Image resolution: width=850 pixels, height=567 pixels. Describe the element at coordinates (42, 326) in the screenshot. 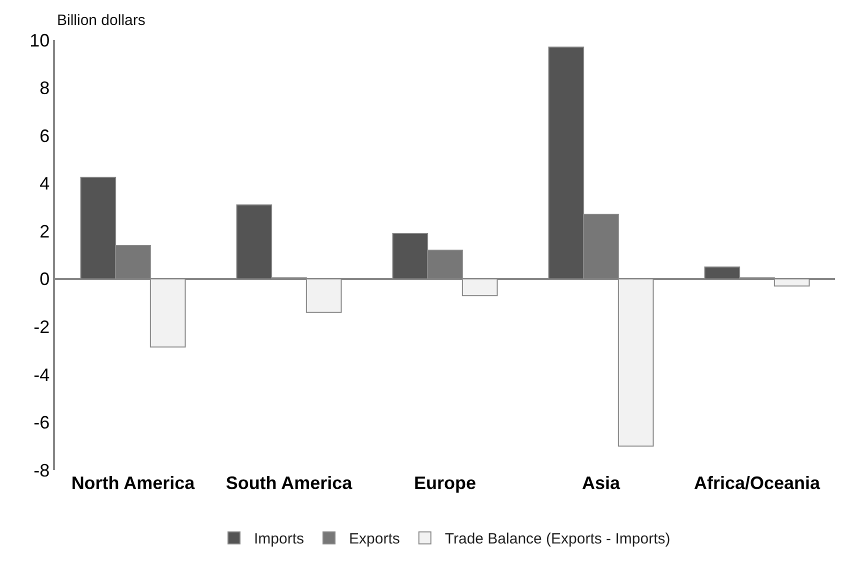

I see `y-tick-label: -2` at that location.